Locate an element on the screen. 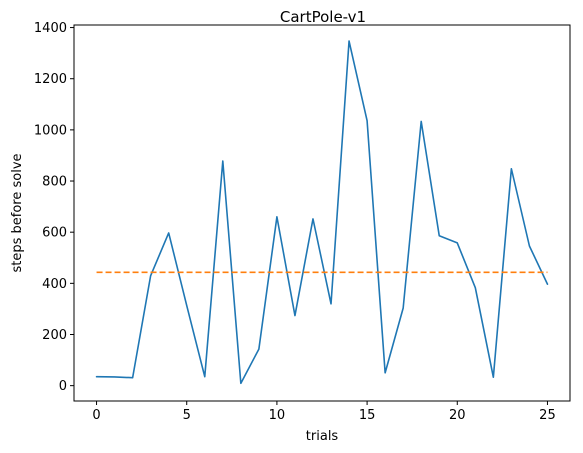  y-axis-label: steps before solve is located at coordinates (17, 212).